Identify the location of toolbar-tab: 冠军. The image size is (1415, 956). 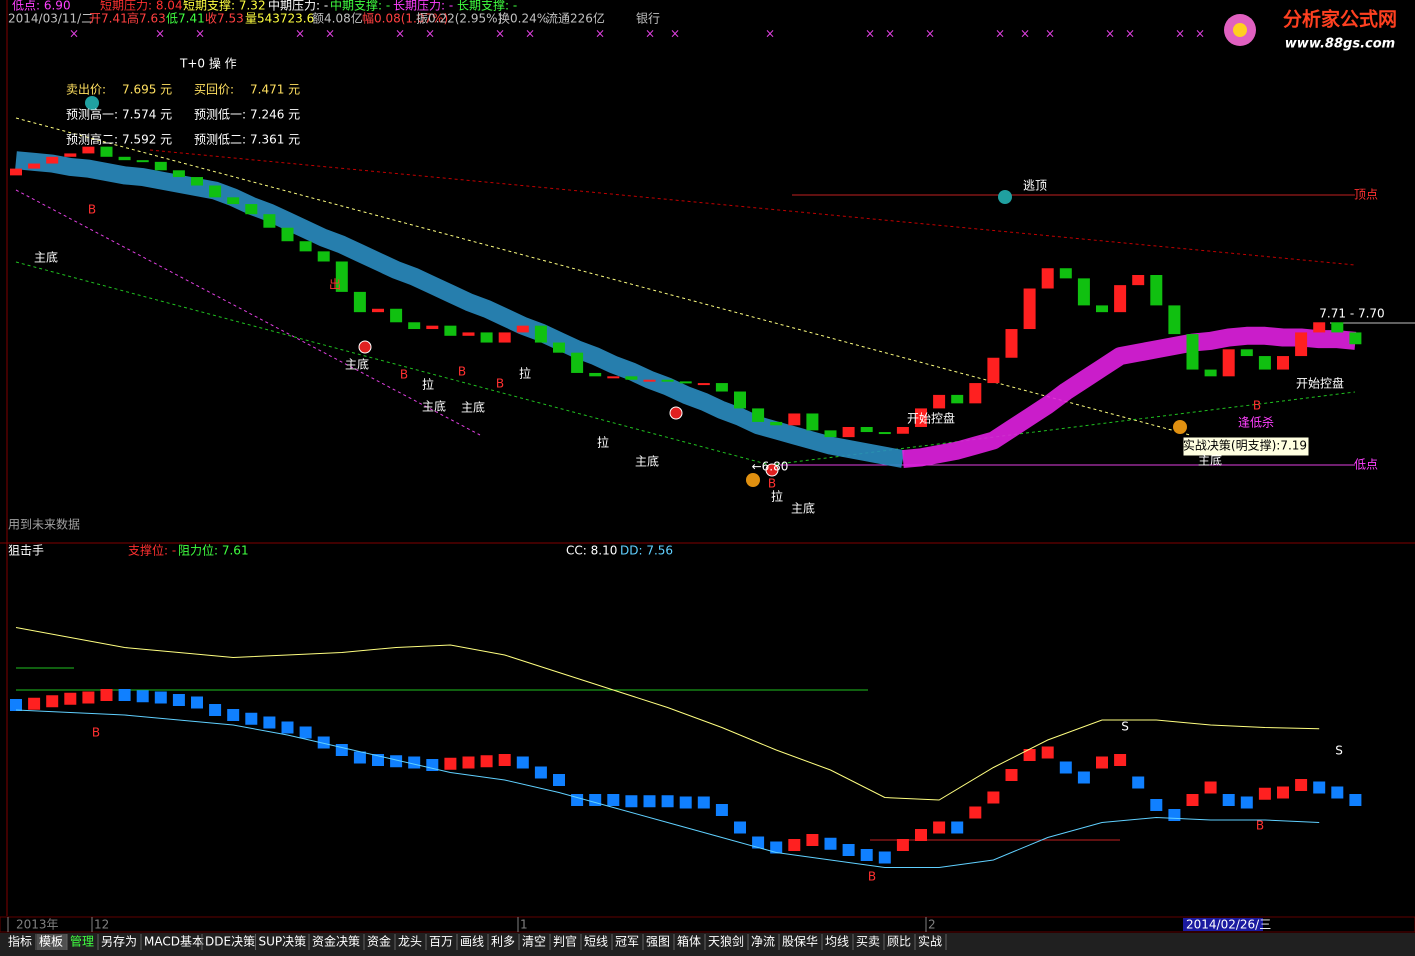
(627, 942).